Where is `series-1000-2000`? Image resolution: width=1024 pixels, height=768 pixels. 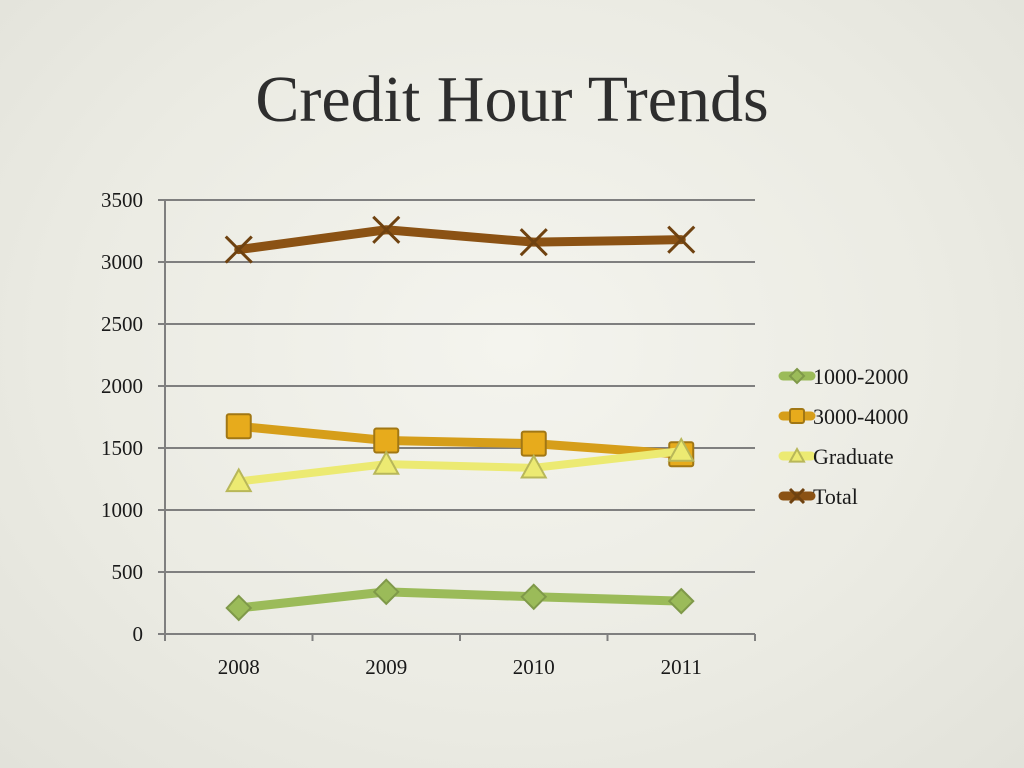
series-1000-2000 is located at coordinates (460, 600).